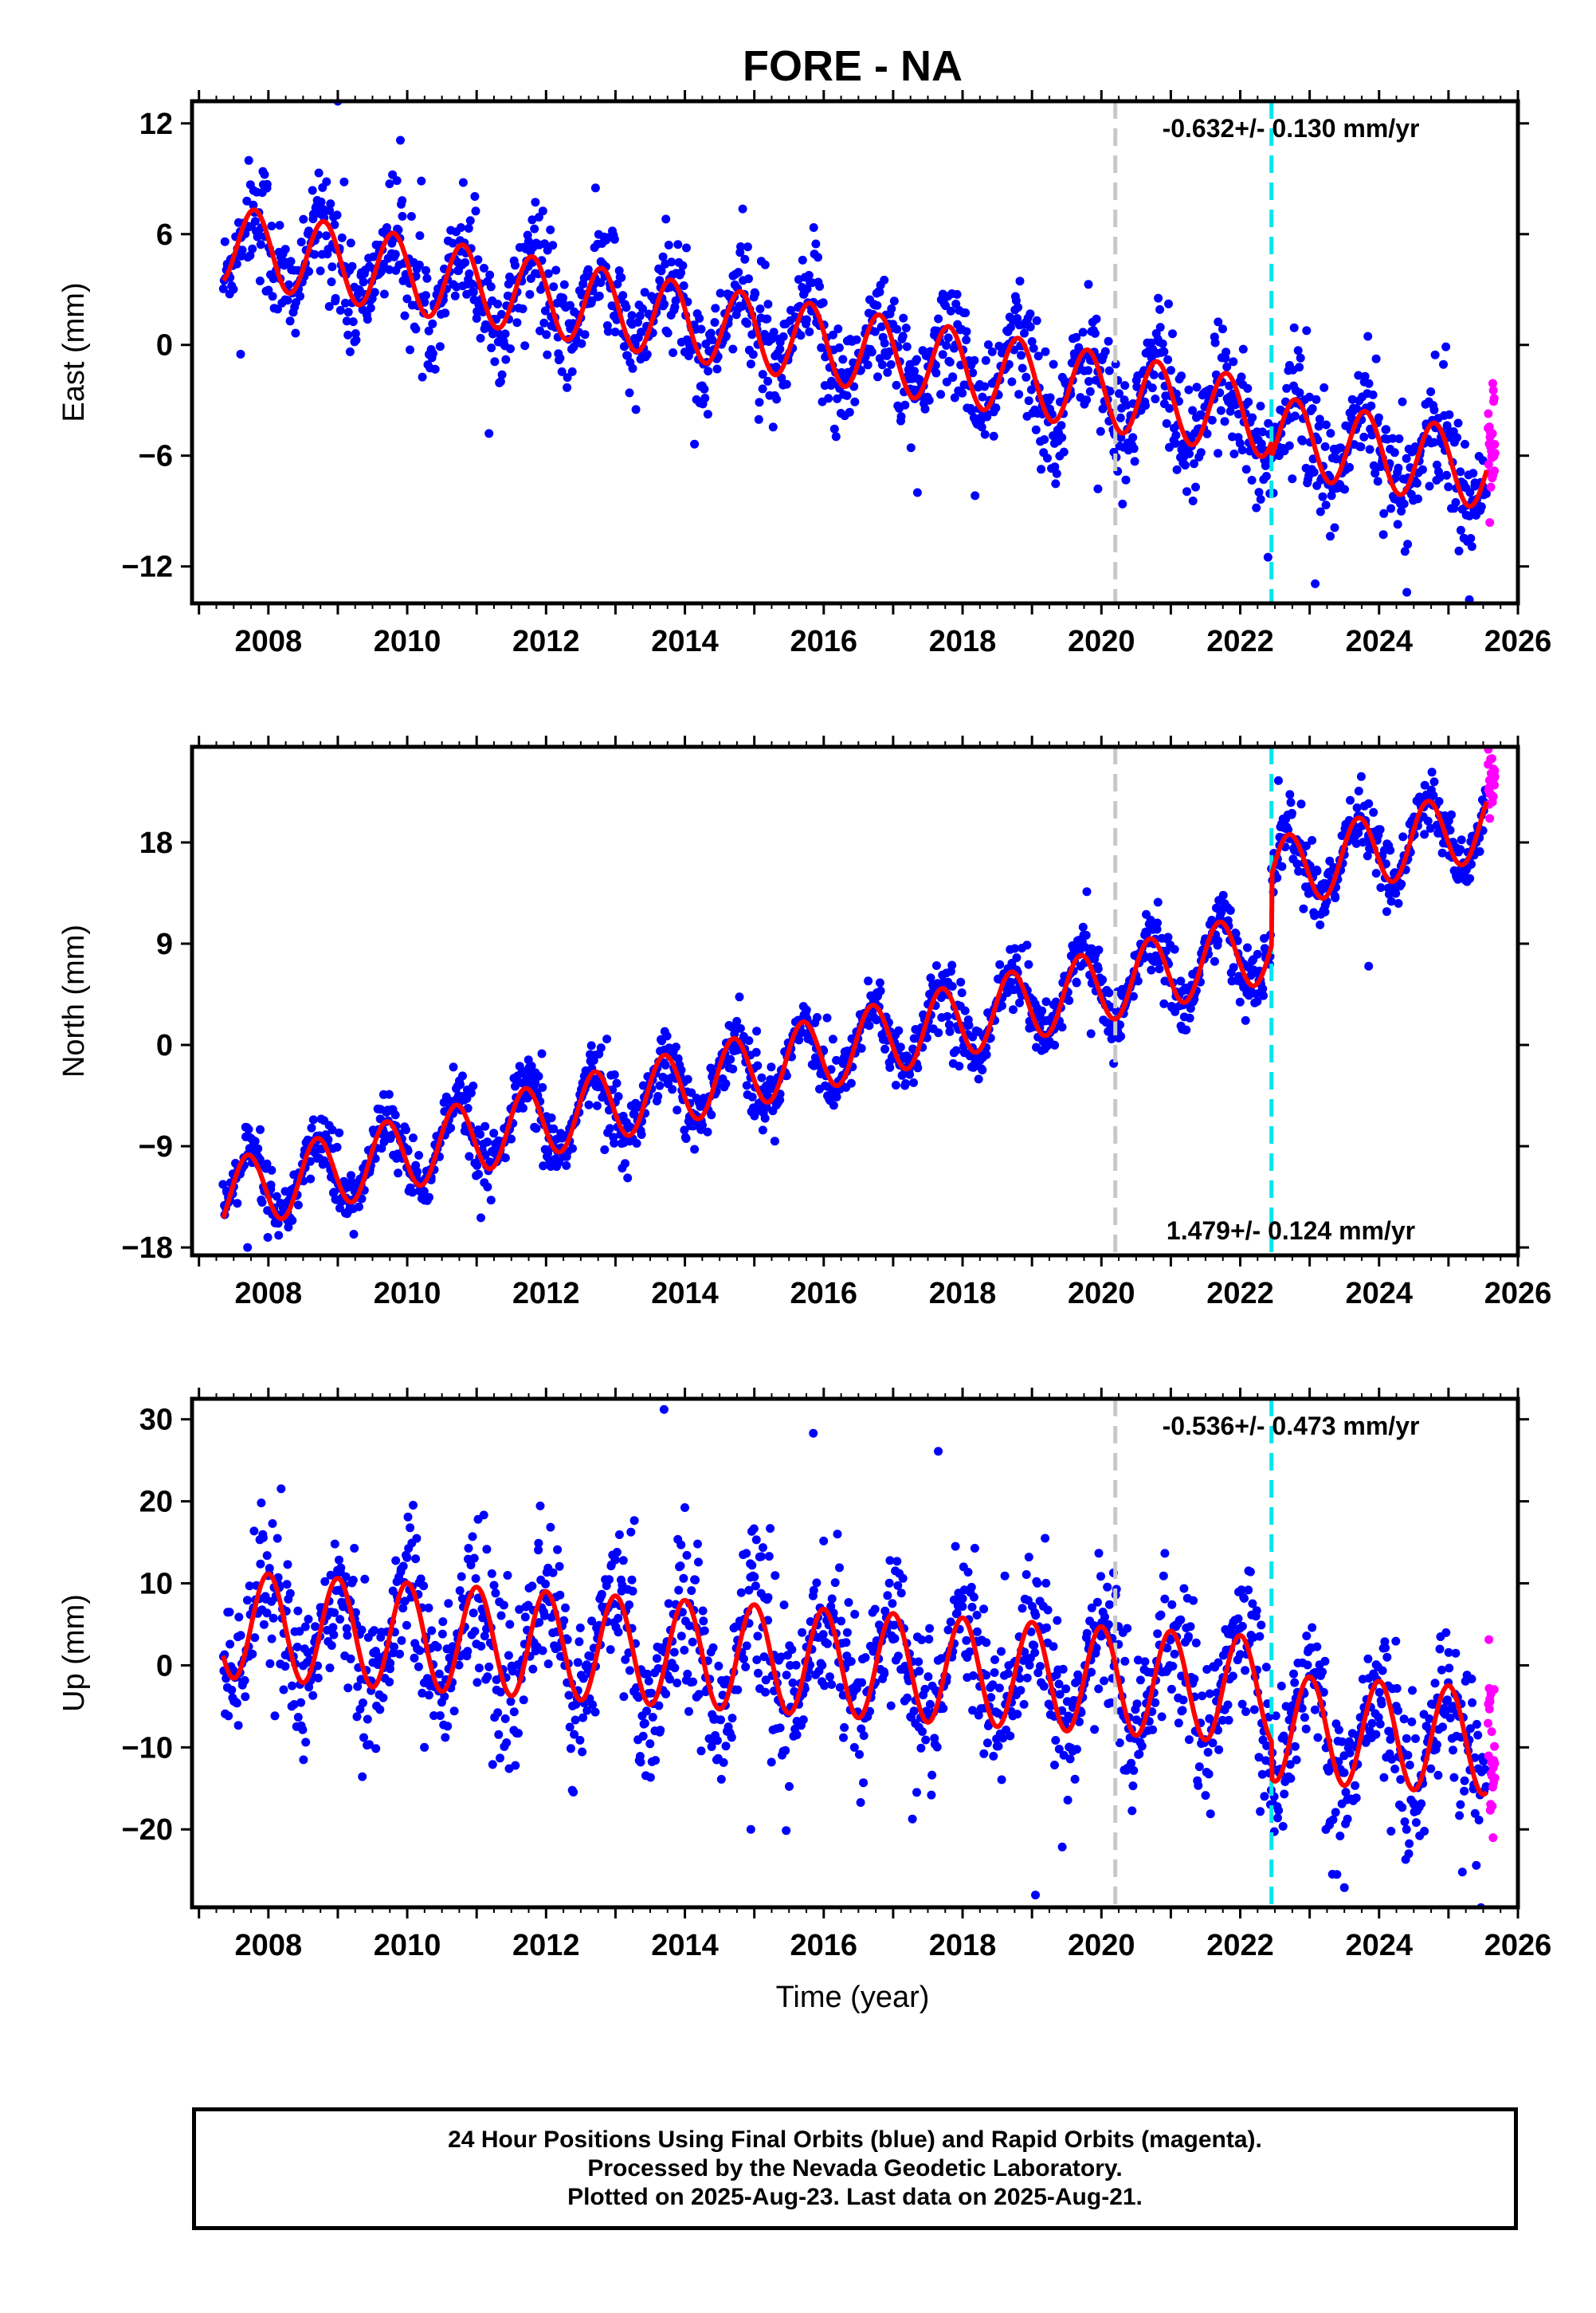 The width and height of the screenshot is (1596, 2313). Describe the element at coordinates (1491, 487) in the screenshot. I see `rapid-orbit-point` at that location.